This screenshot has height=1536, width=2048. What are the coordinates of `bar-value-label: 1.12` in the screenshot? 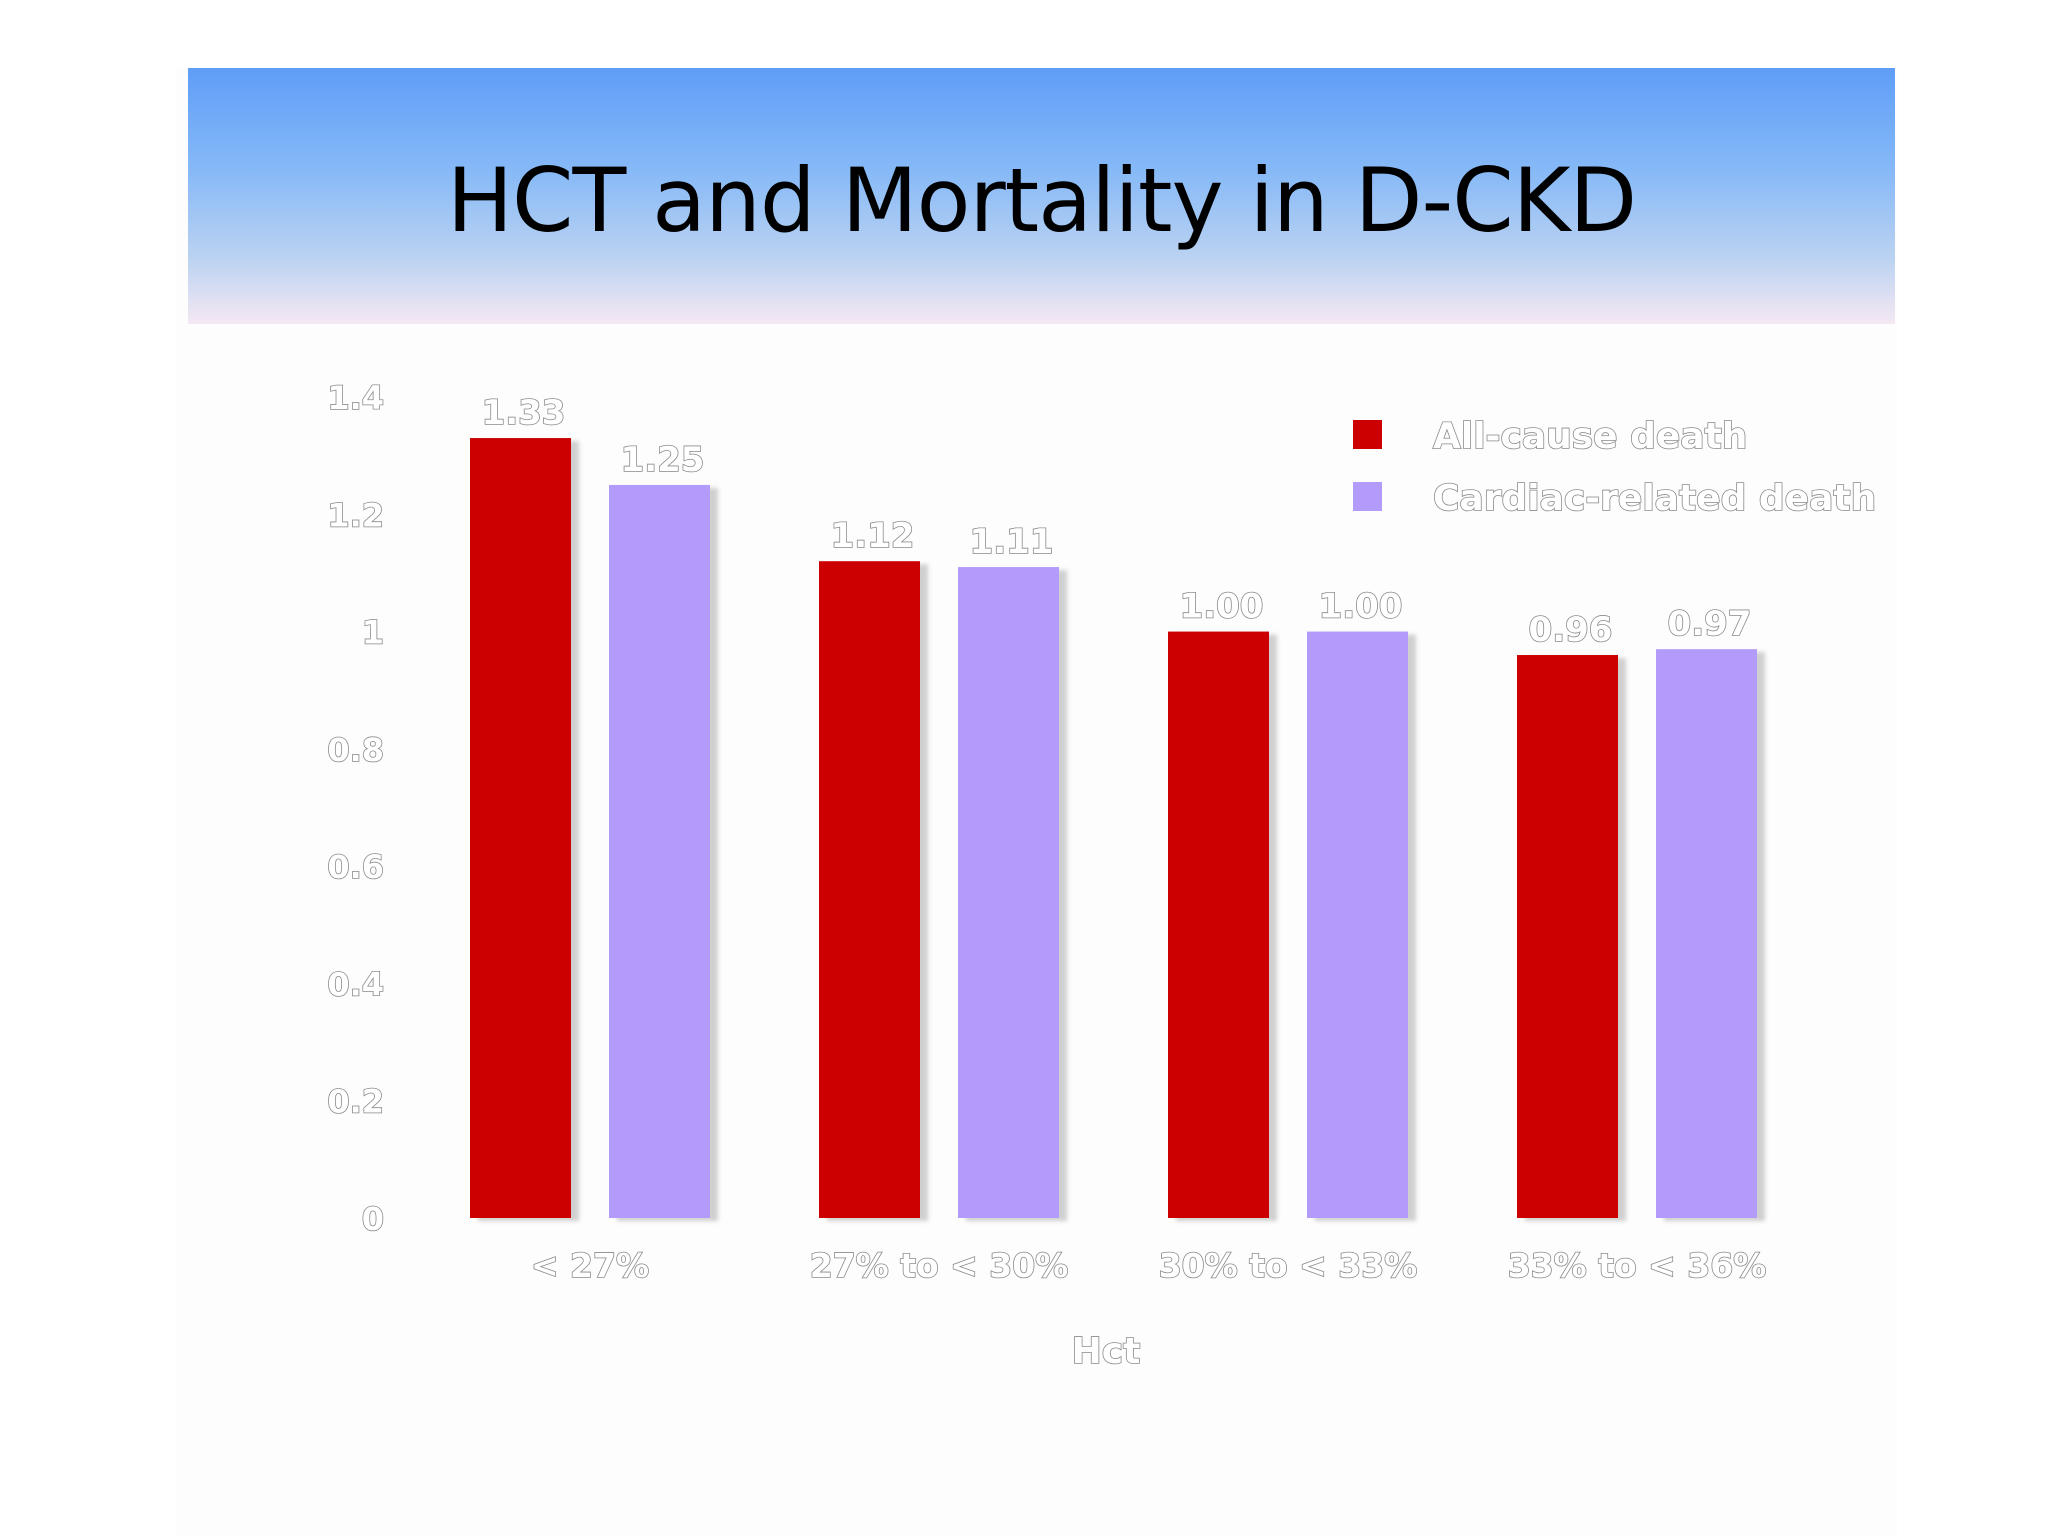 It's located at (873, 536).